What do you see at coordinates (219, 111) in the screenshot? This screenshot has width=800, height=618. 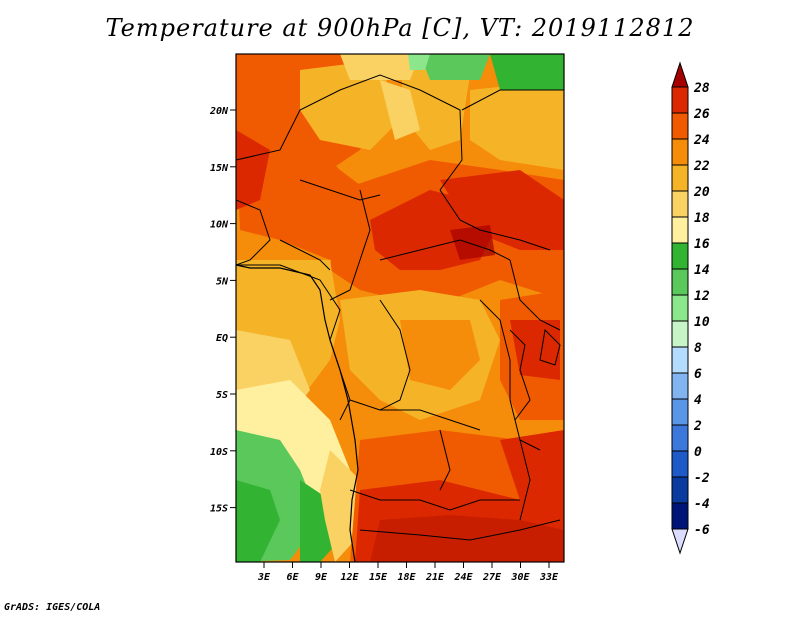 I see `lat-tick-label: 20N` at bounding box center [219, 111].